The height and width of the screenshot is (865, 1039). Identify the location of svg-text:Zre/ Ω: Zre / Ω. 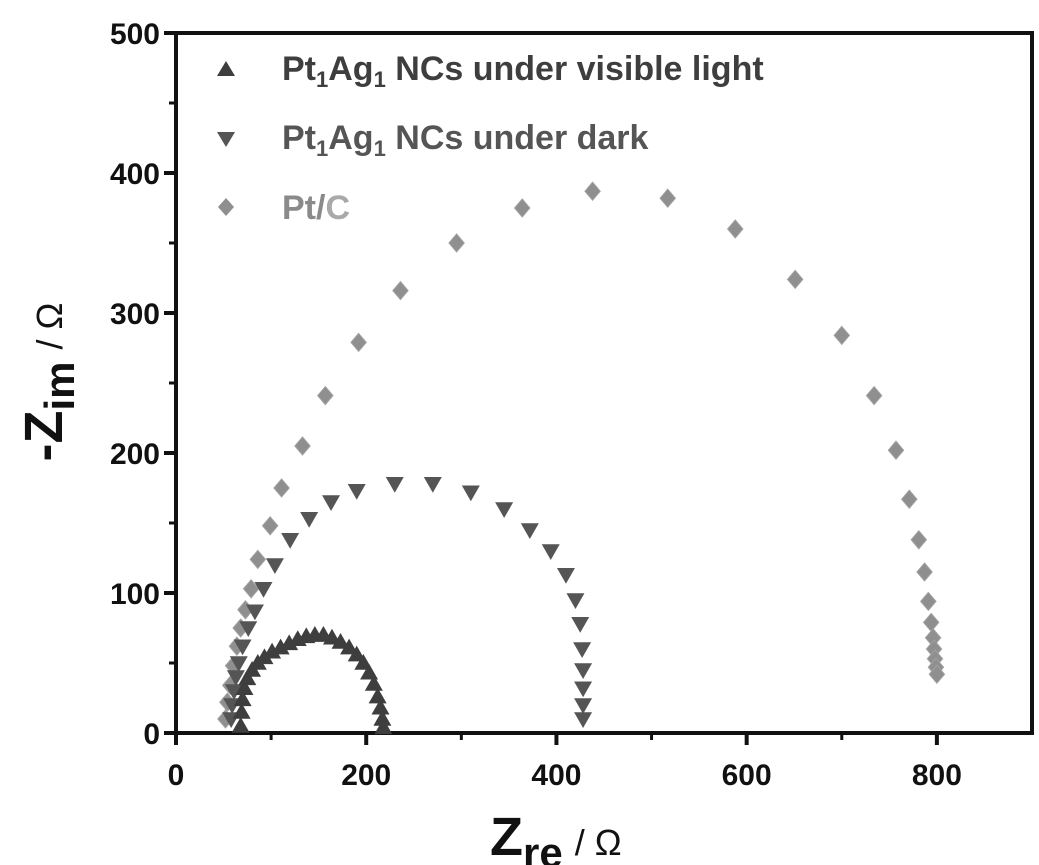
(556, 836).